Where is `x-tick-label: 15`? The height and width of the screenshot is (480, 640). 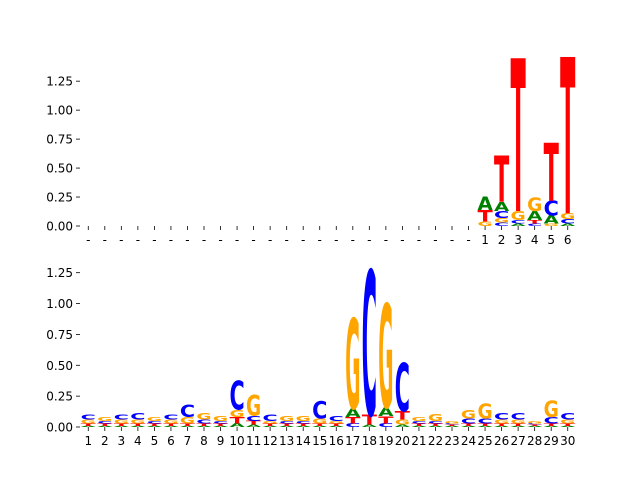 x-tick-label: 15 is located at coordinates (319, 441).